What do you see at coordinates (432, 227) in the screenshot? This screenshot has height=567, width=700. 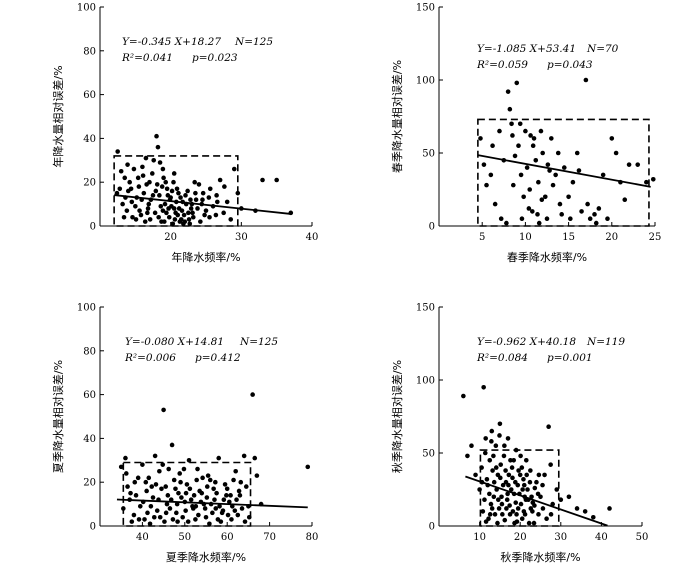 I see `y-tick-label: 0` at bounding box center [432, 227].